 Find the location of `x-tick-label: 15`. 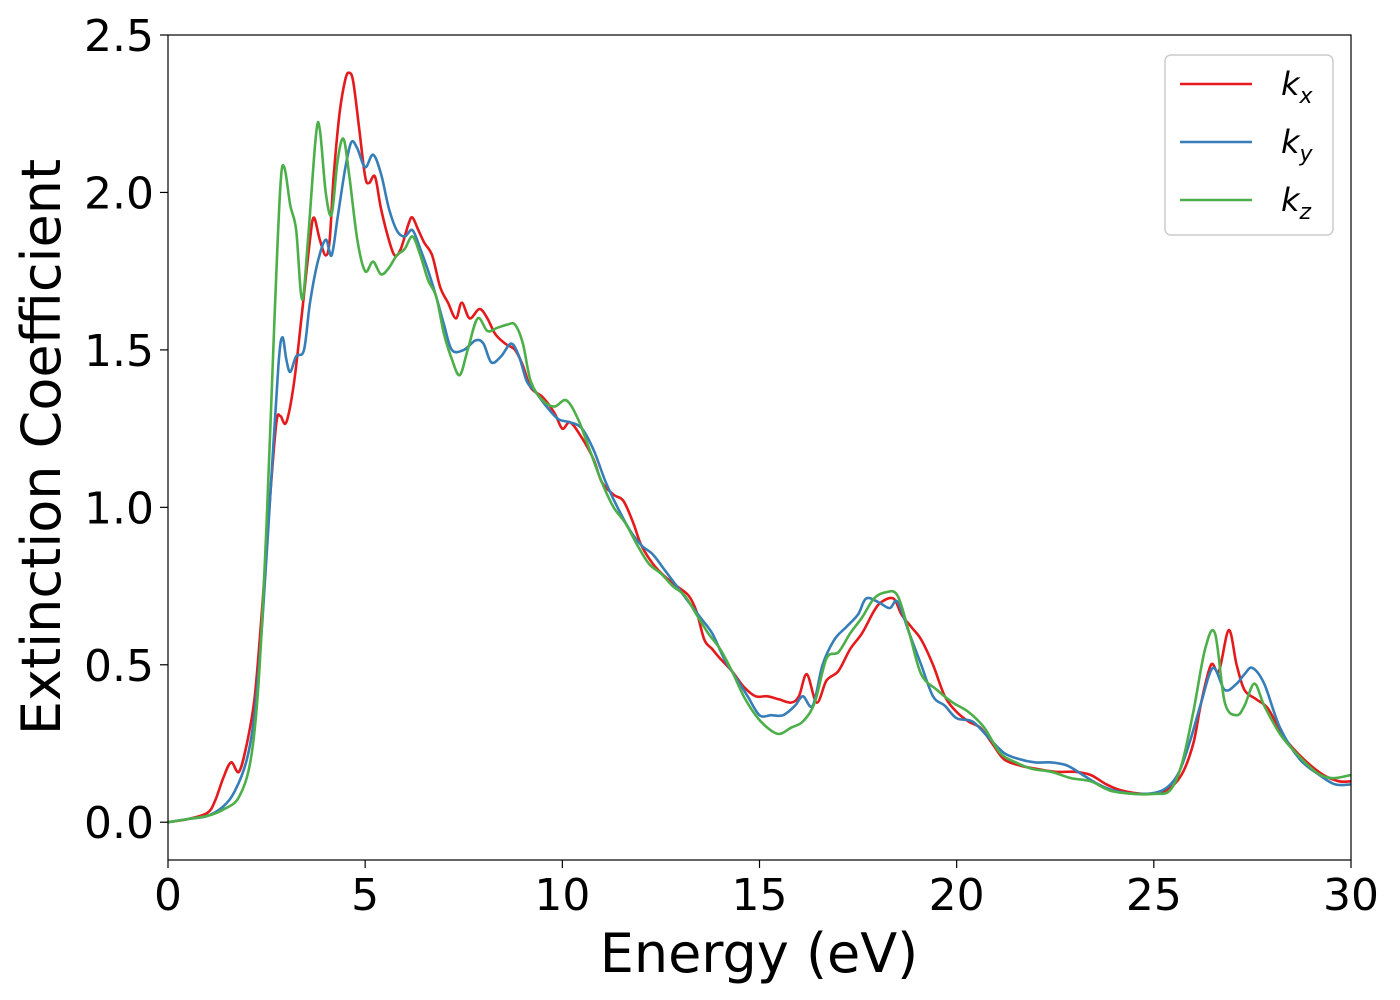

x-tick-label: 15 is located at coordinates (760, 895).